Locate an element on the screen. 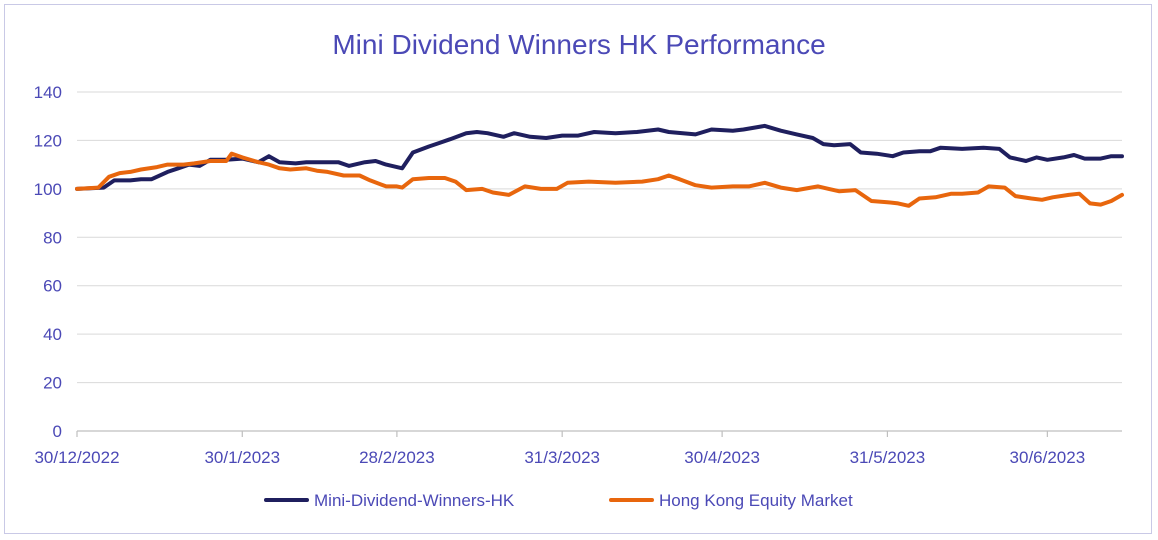 This screenshot has height=540, width=1158. y-tick-label: 120 is located at coordinates (48, 140).